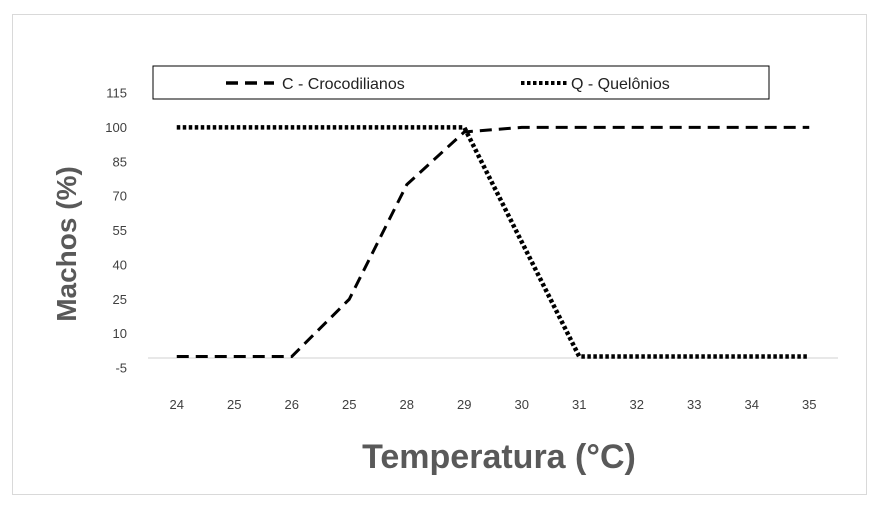  What do you see at coordinates (66, 244) in the screenshot?
I see `y-axis-title: Machos (%)` at bounding box center [66, 244].